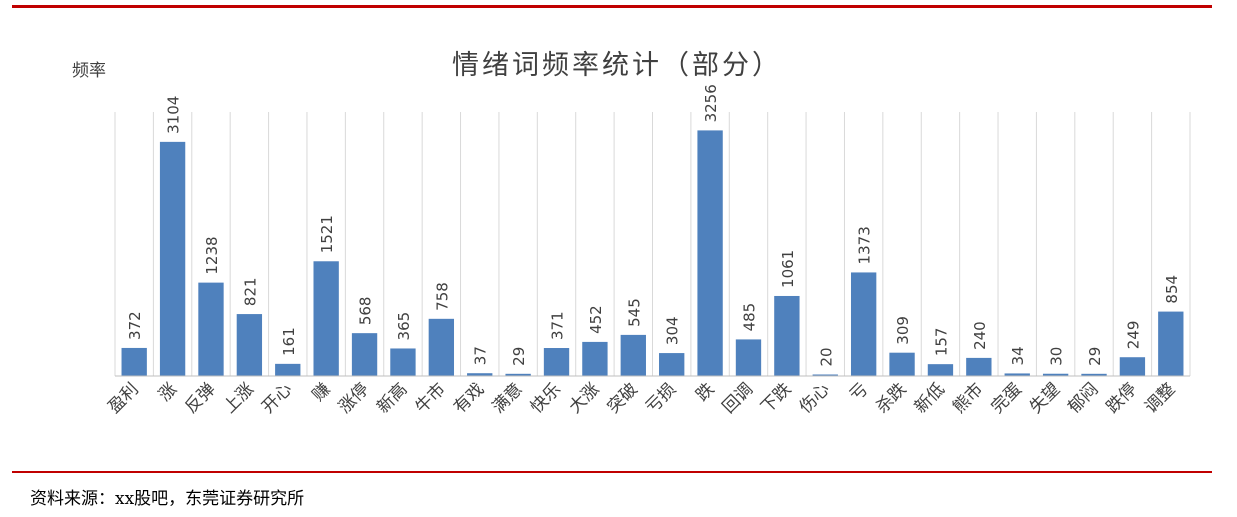 This screenshot has width=1237, height=517. What do you see at coordinates (968, 398) in the screenshot?
I see `category-label: 熊市` at bounding box center [968, 398].